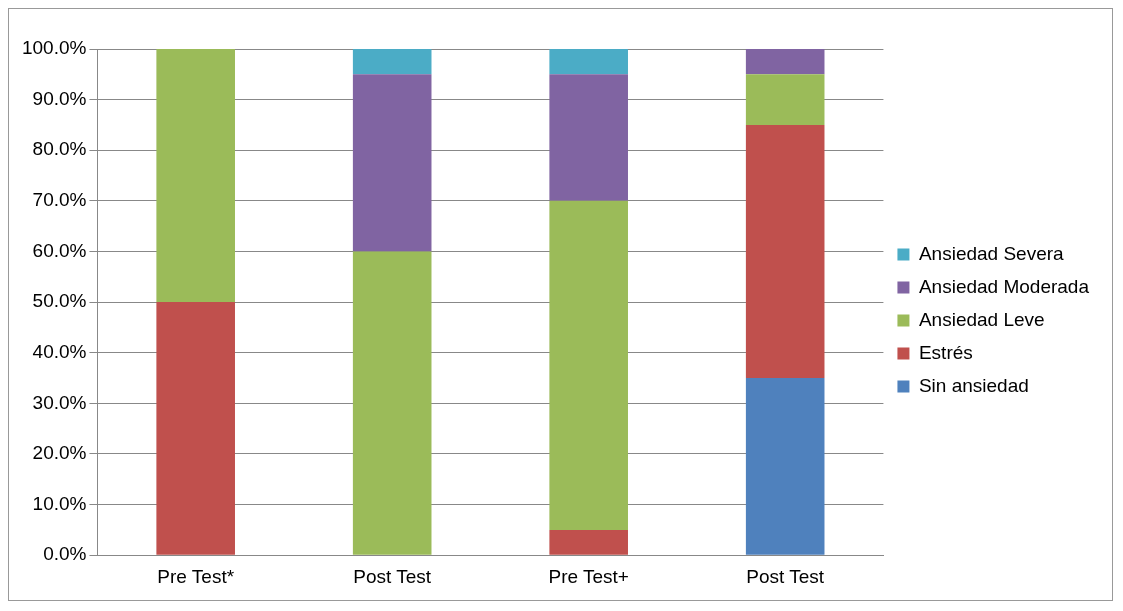 The width and height of the screenshot is (1123, 611). Describe the element at coordinates (59, 149) in the screenshot. I see `y-tick-label: 80.0%` at that location.